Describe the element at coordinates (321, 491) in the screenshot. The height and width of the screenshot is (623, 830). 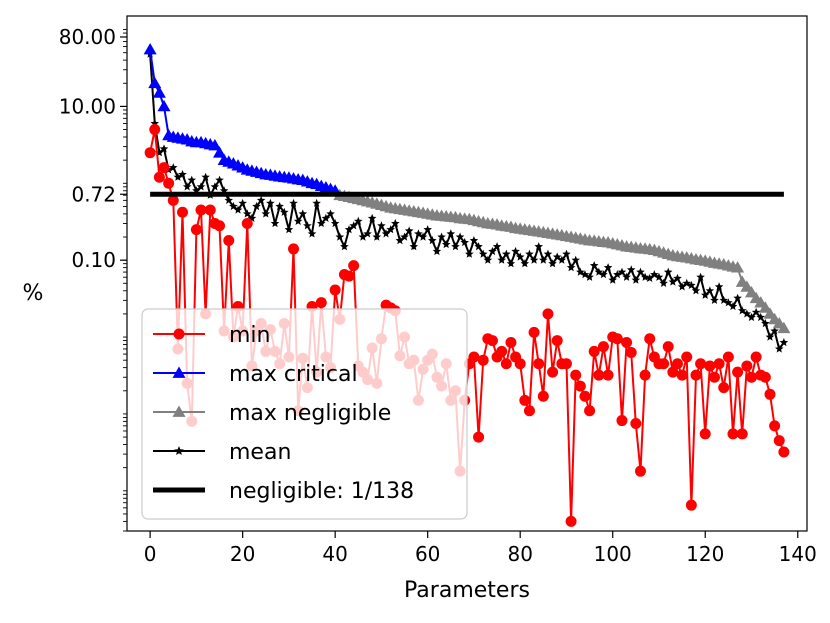
I see `legend-label: negligible: 1/138` at that location.